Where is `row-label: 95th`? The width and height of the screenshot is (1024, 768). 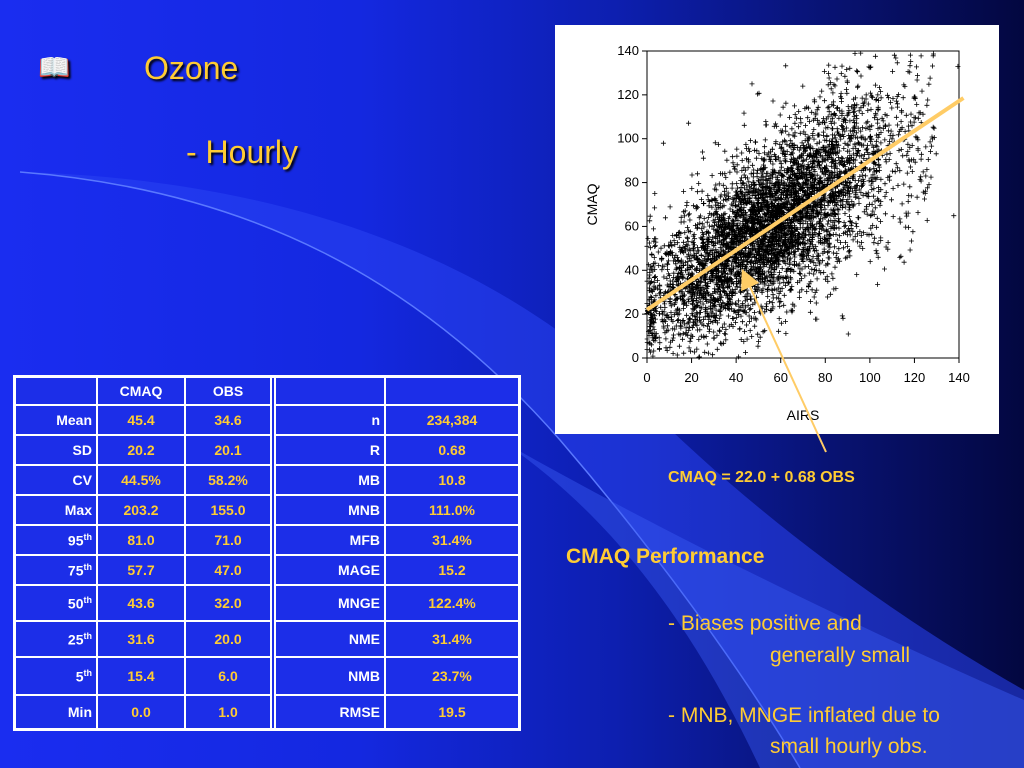 row-label: 95th is located at coordinates (55, 540).